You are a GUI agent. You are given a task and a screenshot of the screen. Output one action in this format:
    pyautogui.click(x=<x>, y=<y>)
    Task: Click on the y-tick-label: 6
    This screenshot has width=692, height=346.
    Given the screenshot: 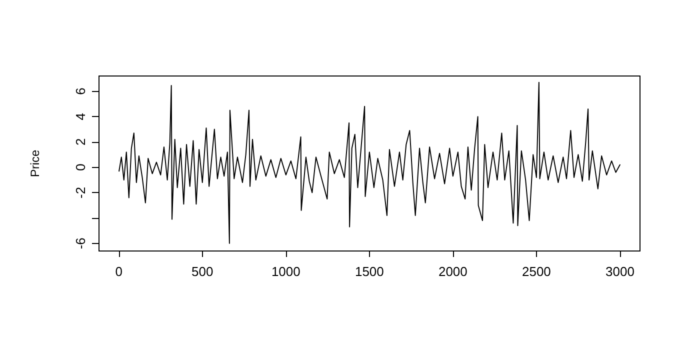 What is the action you would take?
    pyautogui.click(x=80, y=91)
    